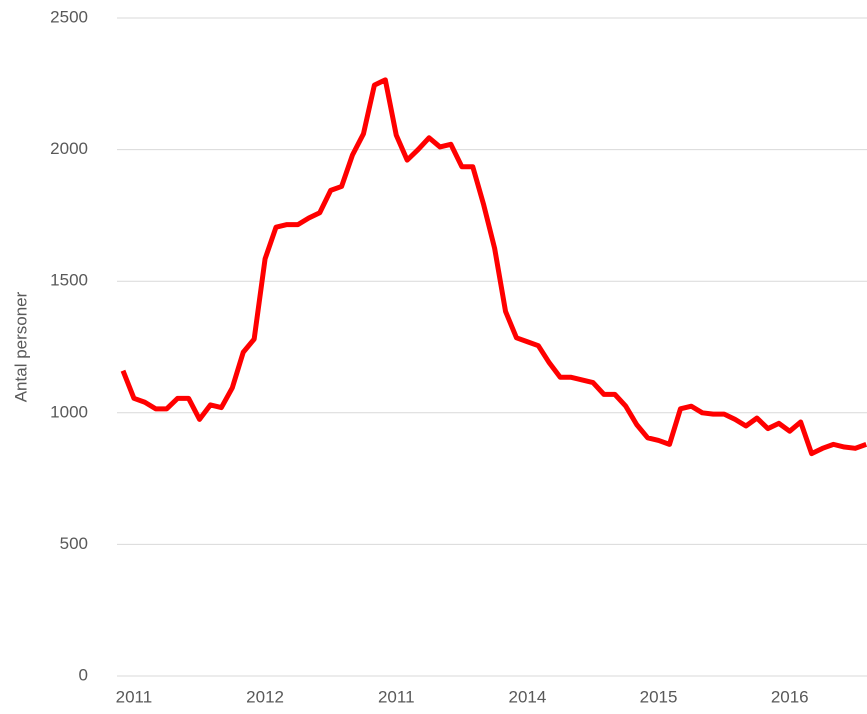 The image size is (867, 714). I want to click on y-tick-label: 1500, so click(69, 280).